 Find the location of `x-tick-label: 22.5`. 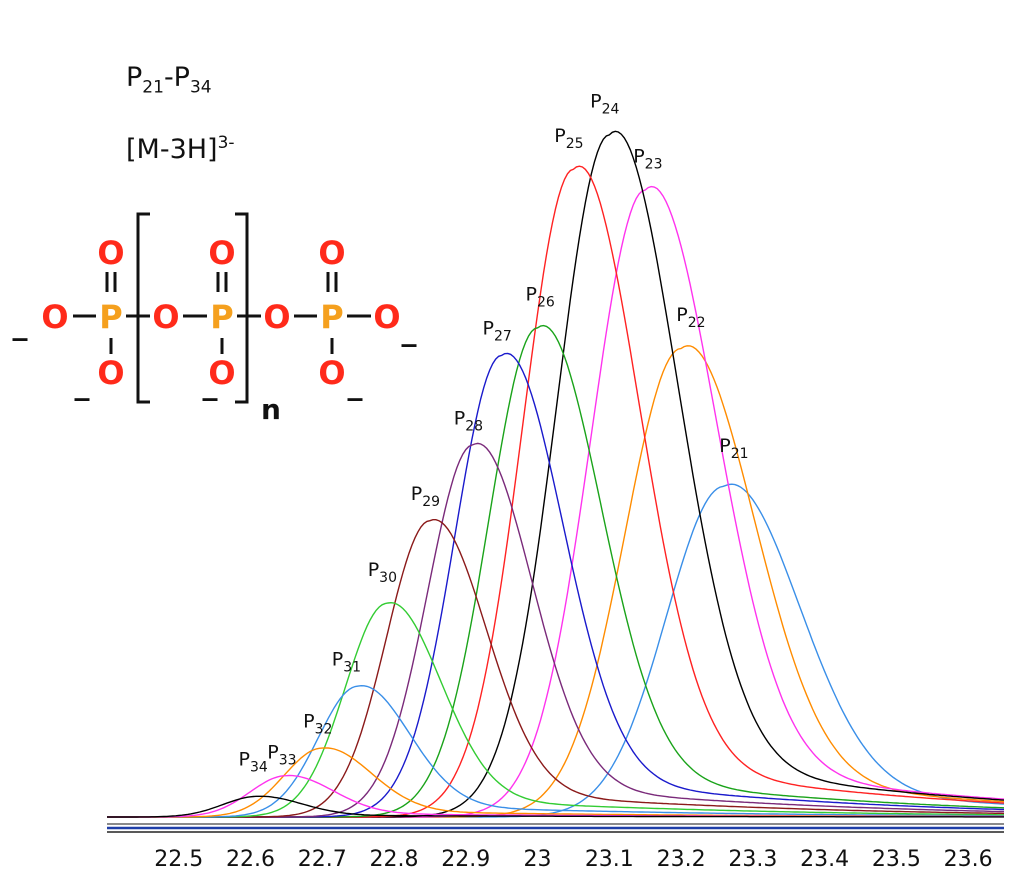

x-tick-label: 22.5 is located at coordinates (178, 859).